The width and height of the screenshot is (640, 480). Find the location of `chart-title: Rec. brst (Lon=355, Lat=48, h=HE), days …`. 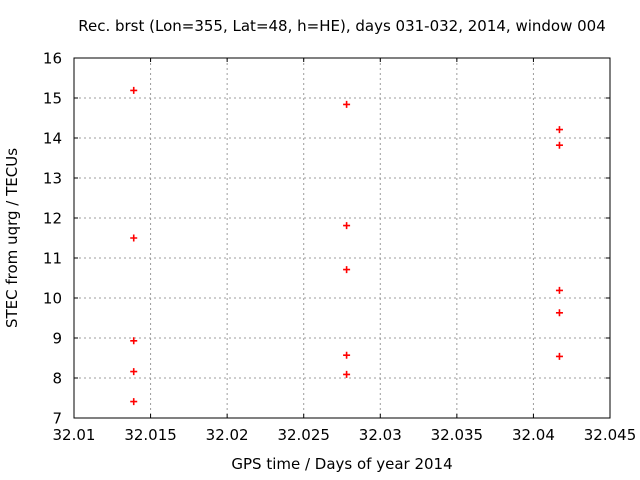

chart-title: Rec. brst (Lon=355, Lat=48, h=HE), days … is located at coordinates (342, 26).